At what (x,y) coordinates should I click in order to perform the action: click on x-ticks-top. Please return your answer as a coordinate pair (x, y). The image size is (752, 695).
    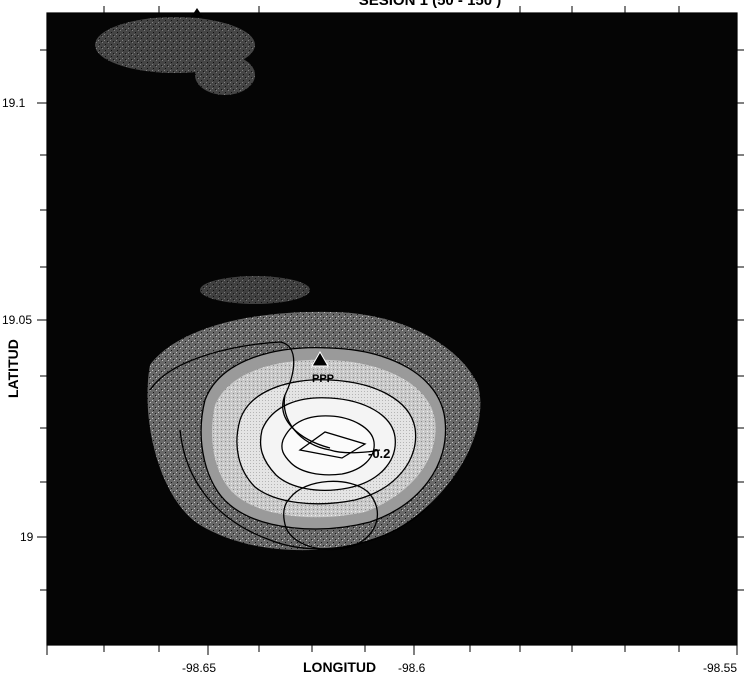
    Looking at the image, I should click on (391, 9).